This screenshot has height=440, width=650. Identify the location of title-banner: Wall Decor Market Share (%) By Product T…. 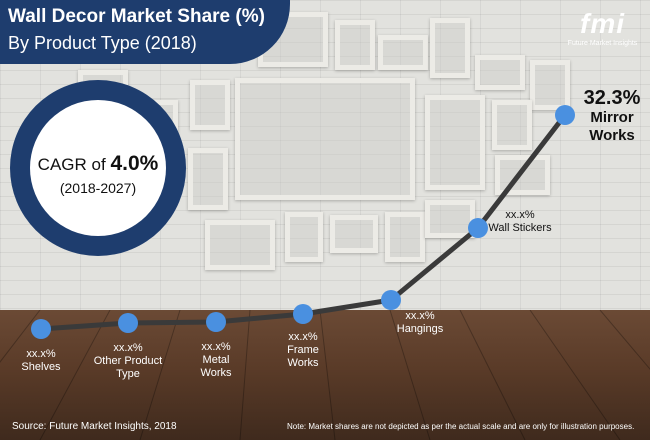
(145, 32).